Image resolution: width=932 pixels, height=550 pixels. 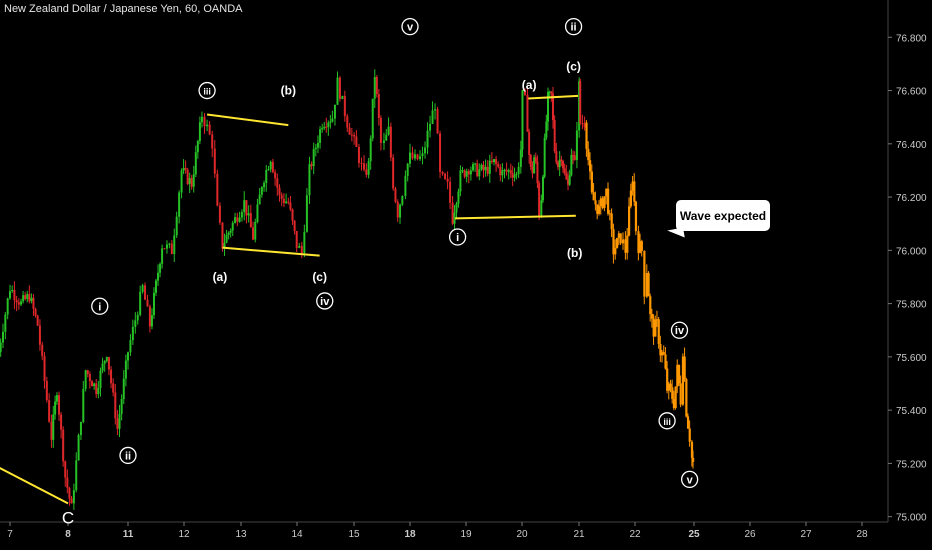 I want to click on y-tick-label: 76.200, so click(x=911, y=198).